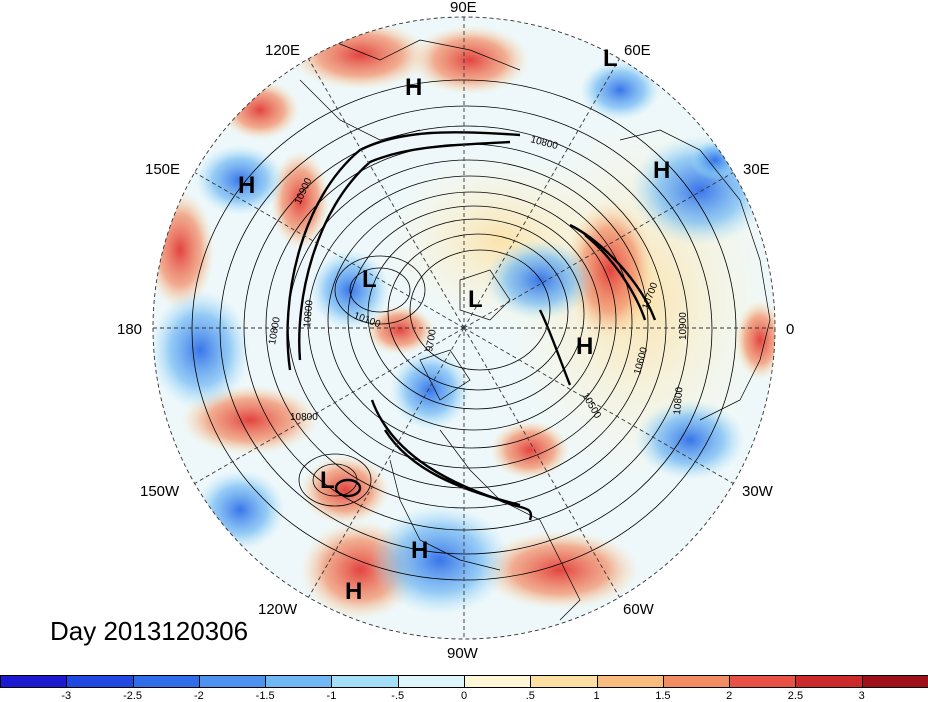 Image resolution: width=928 pixels, height=702 pixels. Describe the element at coordinates (683, 326) in the screenshot. I see `contour-label: 10900` at that location.